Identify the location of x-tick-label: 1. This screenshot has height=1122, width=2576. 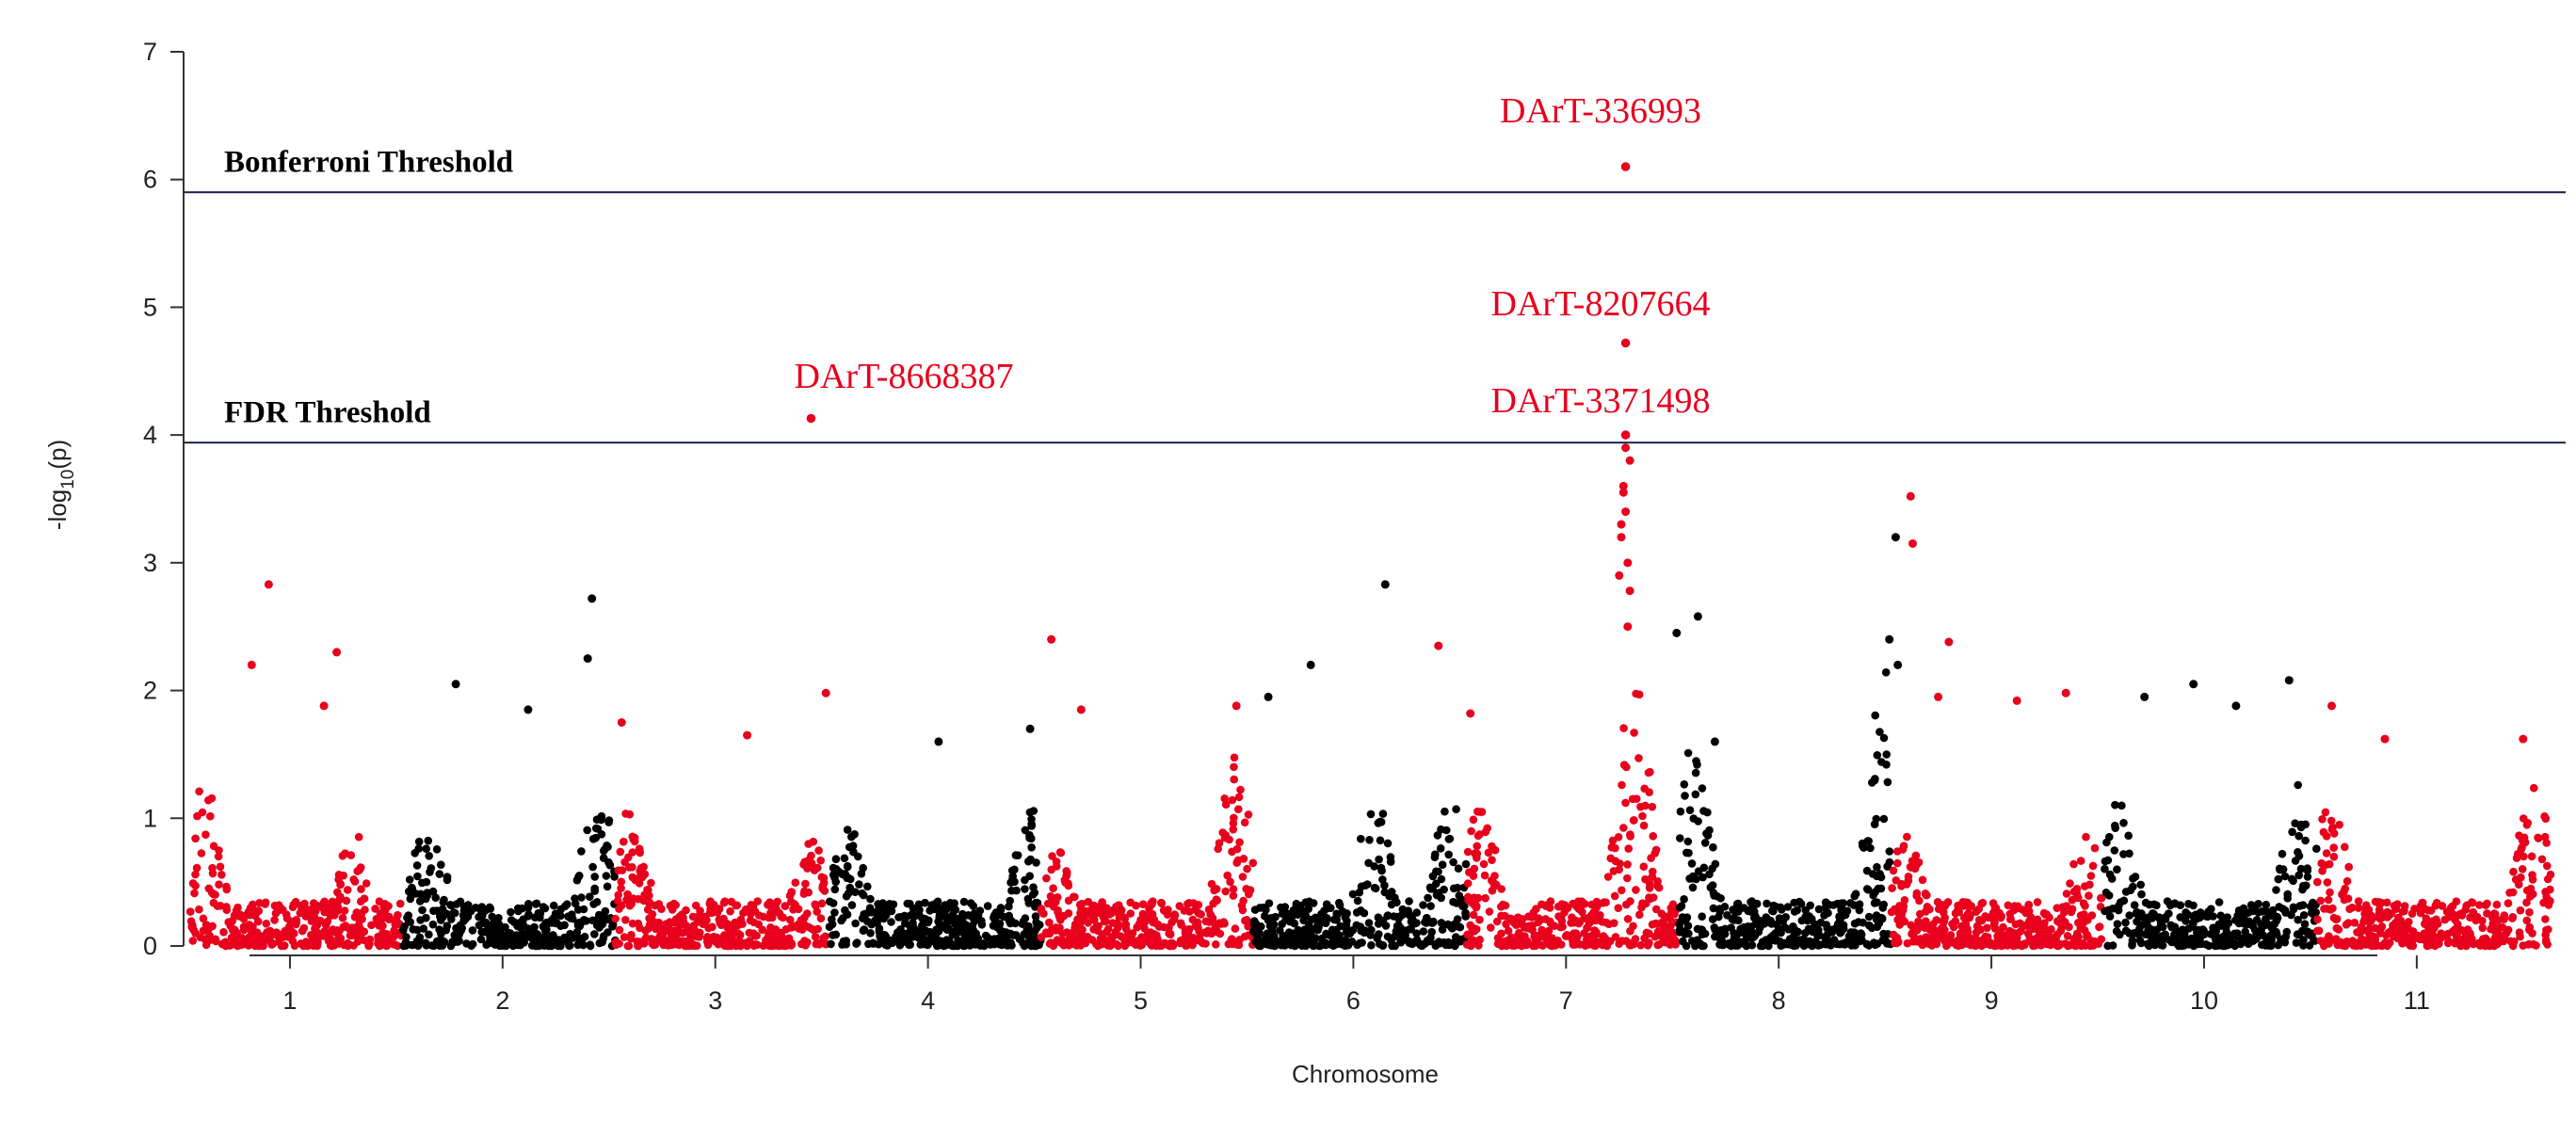
(289, 1001).